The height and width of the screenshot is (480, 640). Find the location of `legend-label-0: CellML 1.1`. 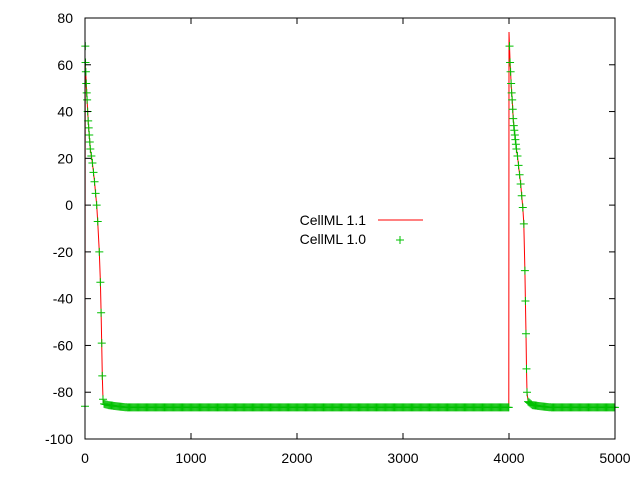

legend-label-0: CellML 1.1 is located at coordinates (333, 220).